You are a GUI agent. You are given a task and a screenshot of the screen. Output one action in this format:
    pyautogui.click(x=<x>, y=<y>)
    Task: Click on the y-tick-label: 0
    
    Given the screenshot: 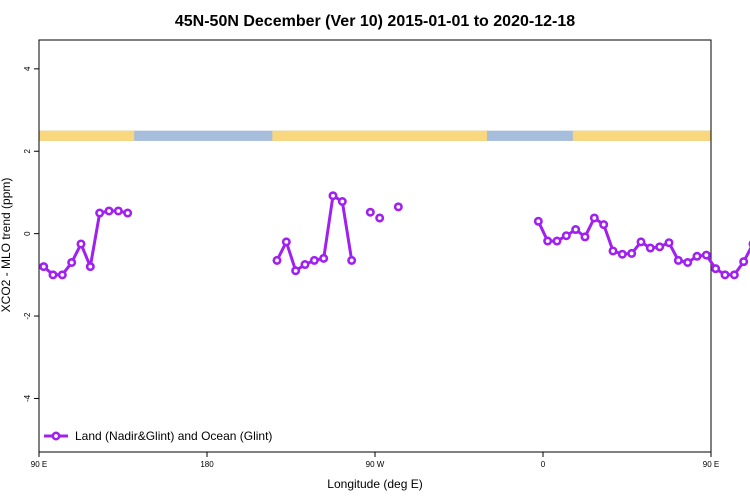 What is the action you would take?
    pyautogui.click(x=27, y=233)
    